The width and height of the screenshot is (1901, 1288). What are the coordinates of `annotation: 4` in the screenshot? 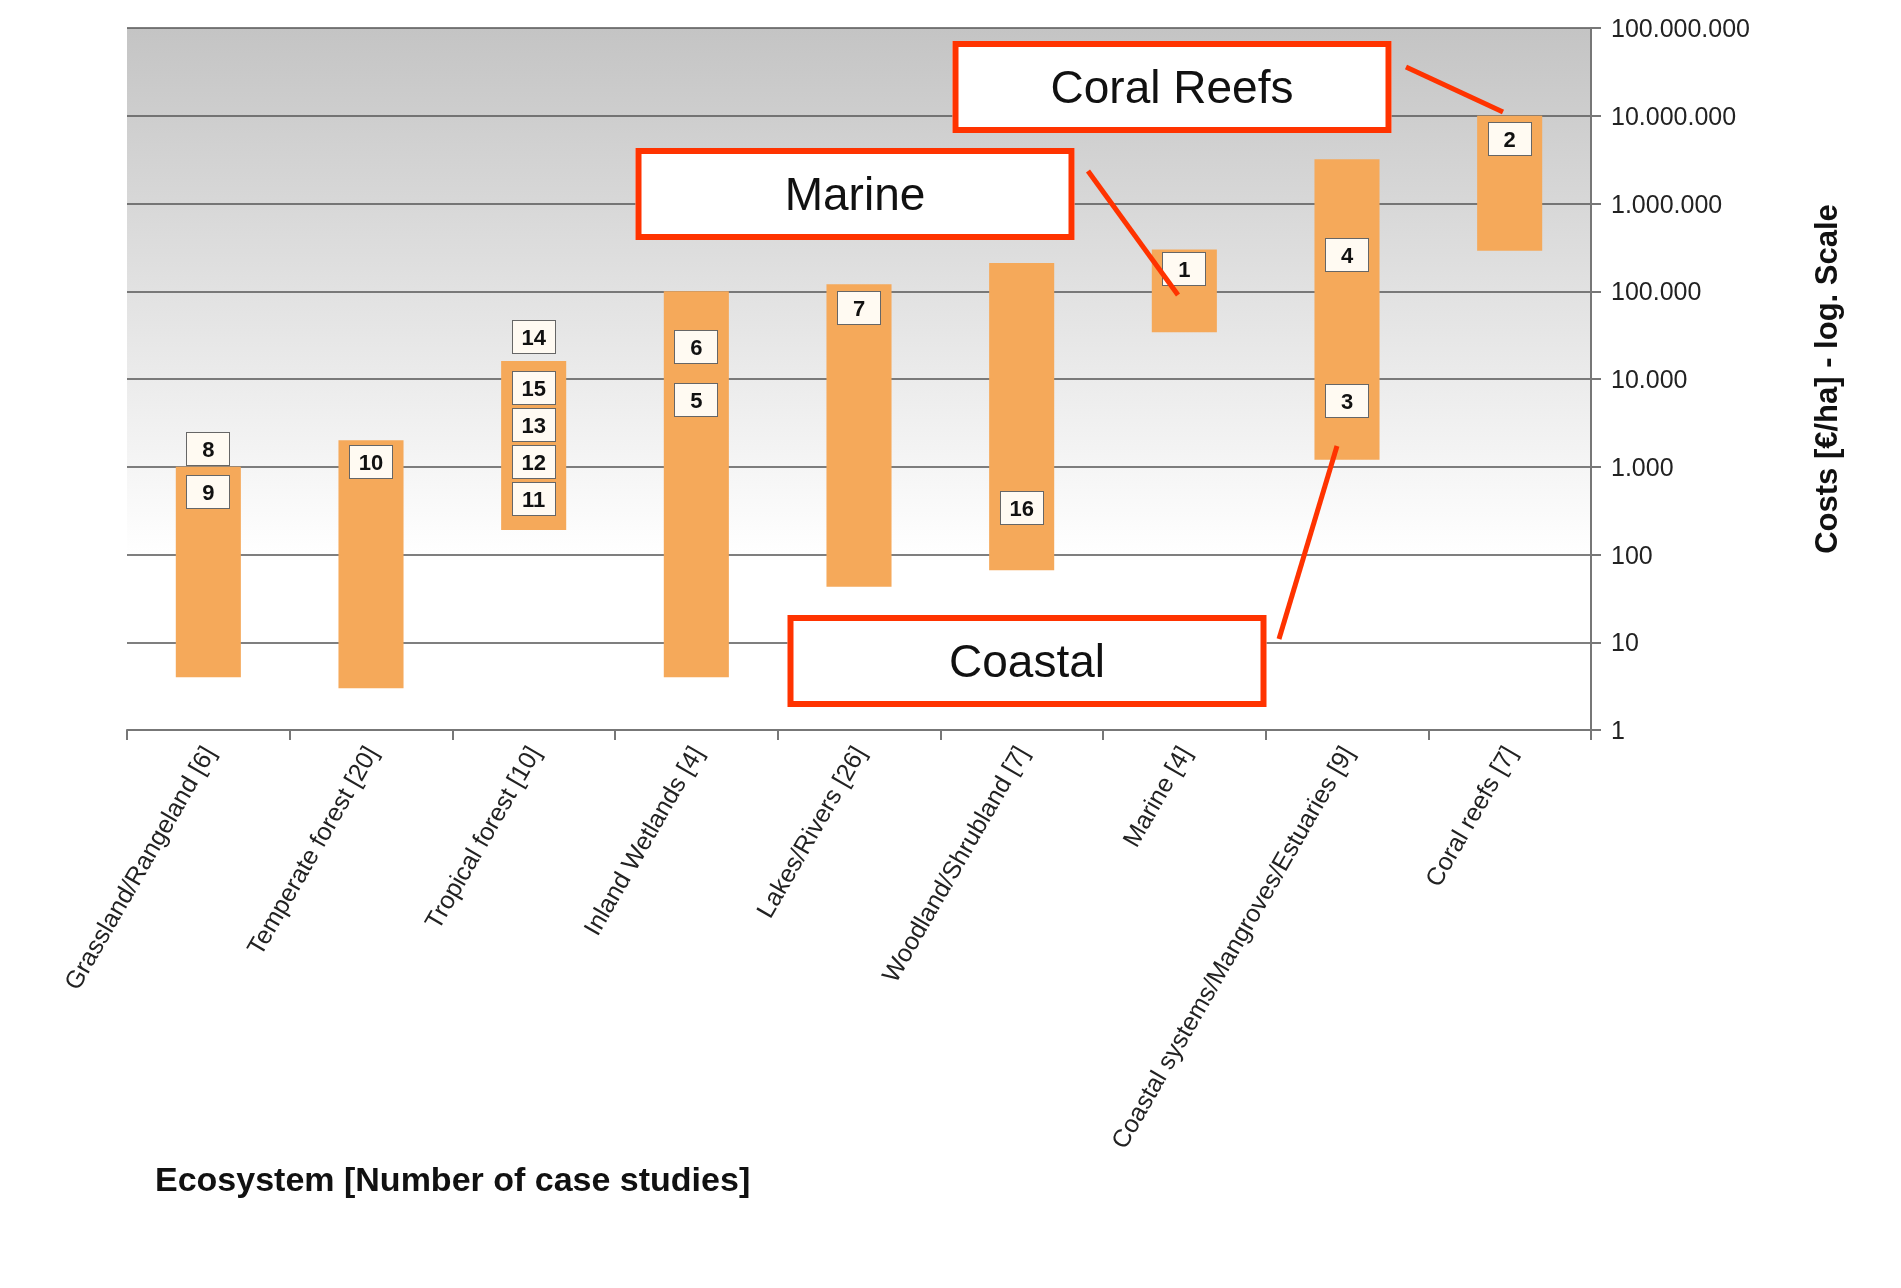 It's located at (1347, 255).